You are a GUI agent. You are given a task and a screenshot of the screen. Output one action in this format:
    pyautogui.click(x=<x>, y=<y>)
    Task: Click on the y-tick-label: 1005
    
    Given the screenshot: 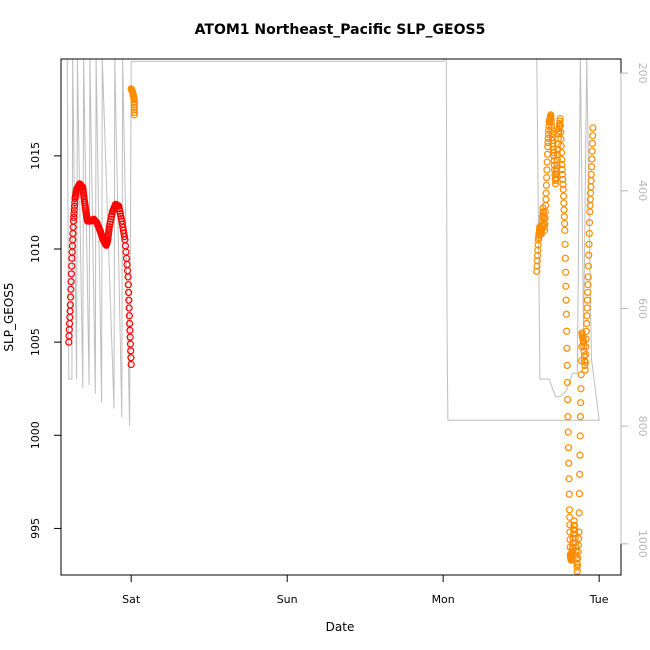 What is the action you would take?
    pyautogui.click(x=35, y=342)
    